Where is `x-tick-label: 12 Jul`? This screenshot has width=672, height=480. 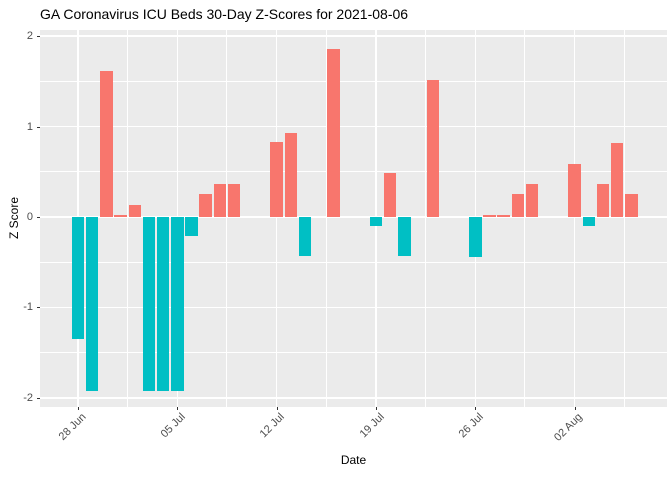 x-tick-label: 12 Jul is located at coordinates (272, 426).